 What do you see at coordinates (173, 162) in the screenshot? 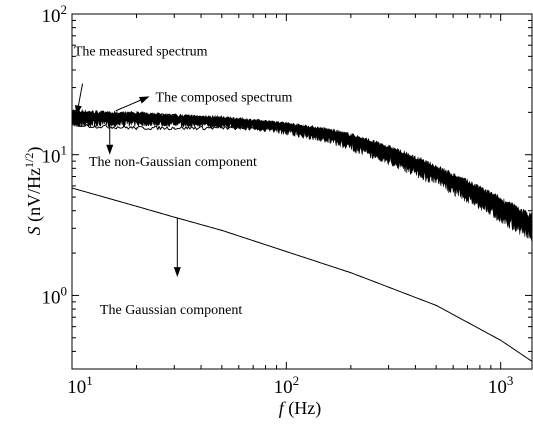
I see `annotation-label: The non-Gaussian component` at bounding box center [173, 162].